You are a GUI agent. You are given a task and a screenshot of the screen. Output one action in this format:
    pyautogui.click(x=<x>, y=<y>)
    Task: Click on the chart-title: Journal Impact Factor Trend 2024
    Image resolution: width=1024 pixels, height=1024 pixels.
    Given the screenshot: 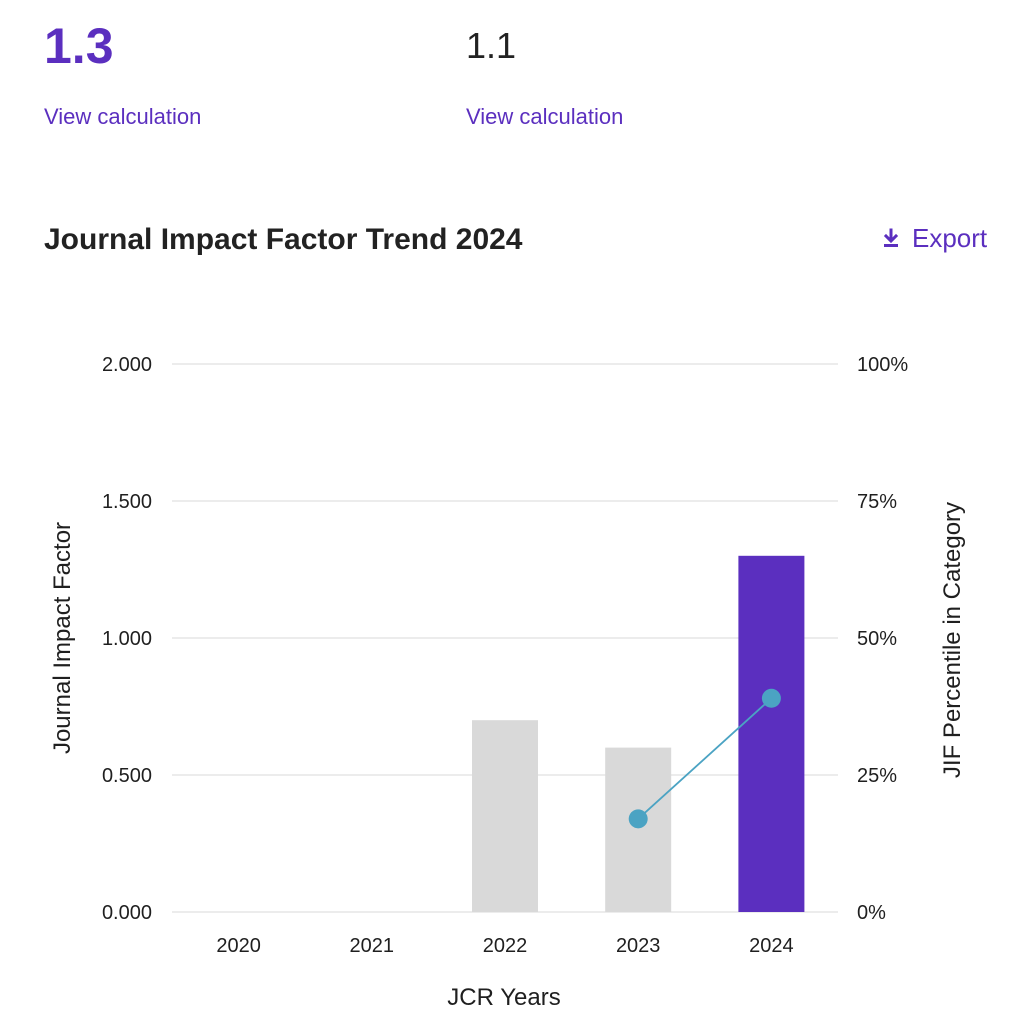 What is the action you would take?
    pyautogui.click(x=283, y=239)
    